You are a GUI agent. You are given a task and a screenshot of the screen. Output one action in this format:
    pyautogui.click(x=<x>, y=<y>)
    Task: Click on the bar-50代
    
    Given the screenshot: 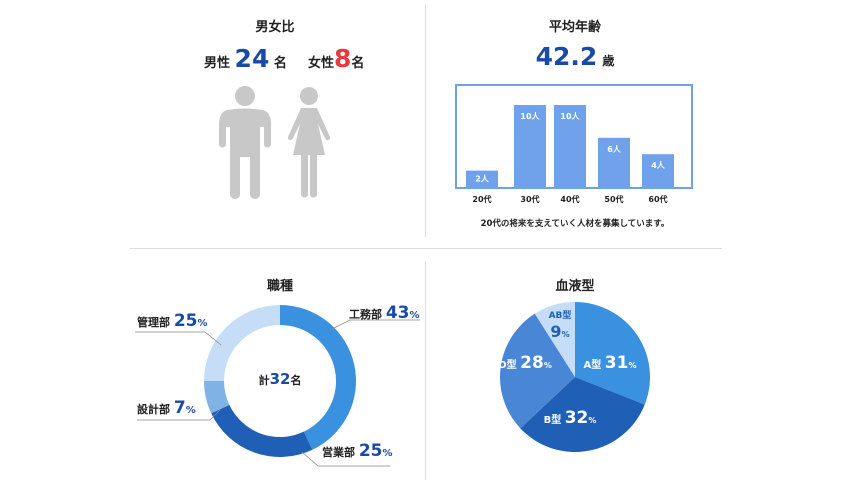 What is the action you would take?
    pyautogui.click(x=614, y=162)
    